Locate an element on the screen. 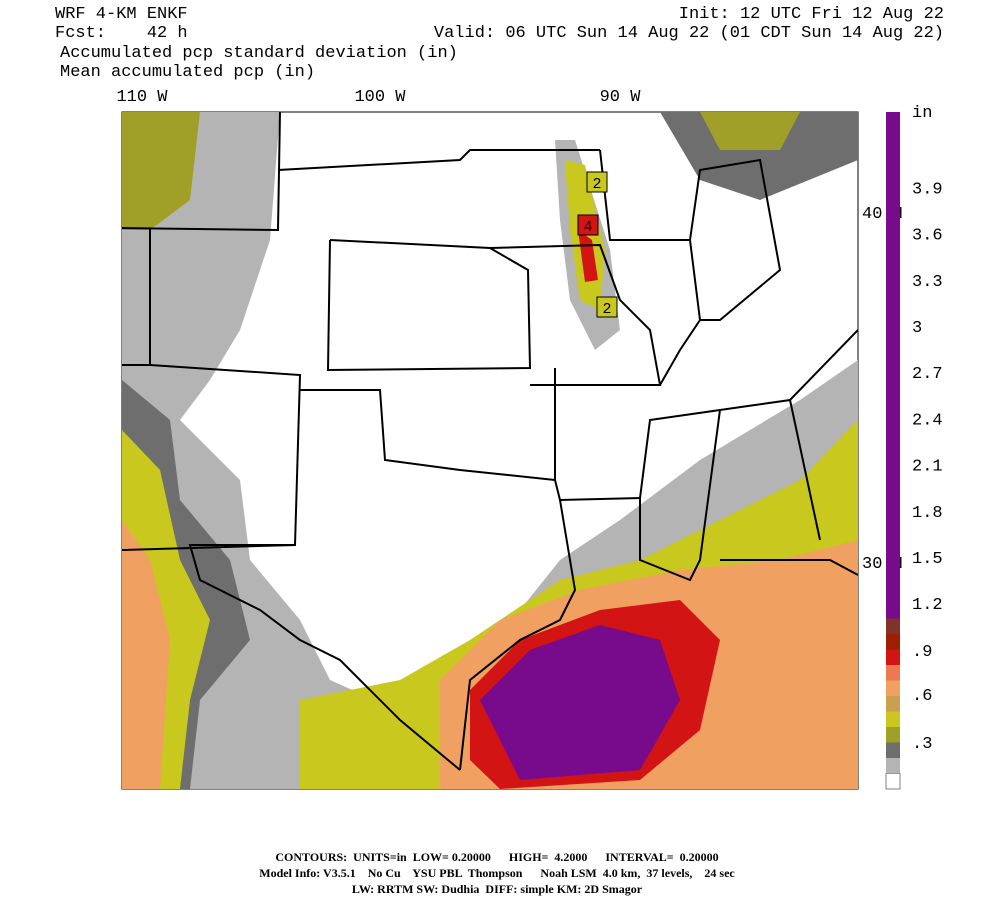 This screenshot has width=1000, height=900. forecast-hour: Fcst: 42 h is located at coordinates (121, 33).